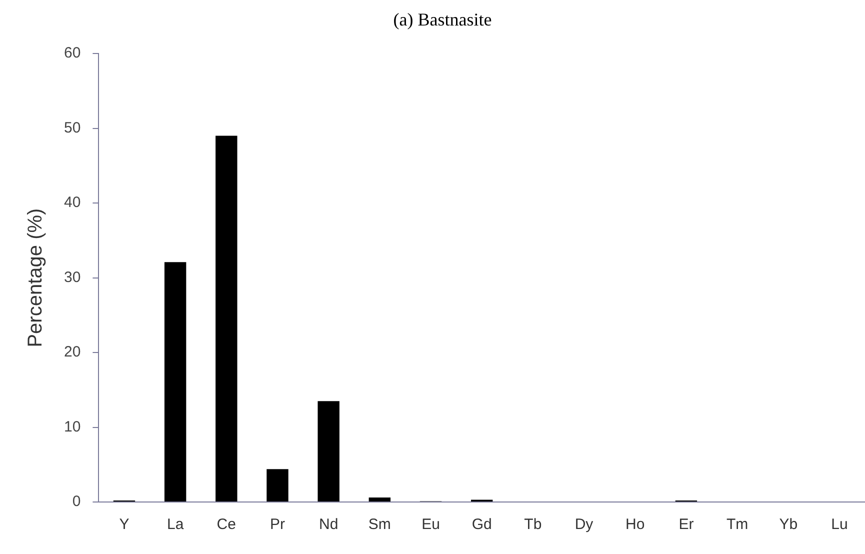  I want to click on x-tick-label: Ce, so click(226, 525).